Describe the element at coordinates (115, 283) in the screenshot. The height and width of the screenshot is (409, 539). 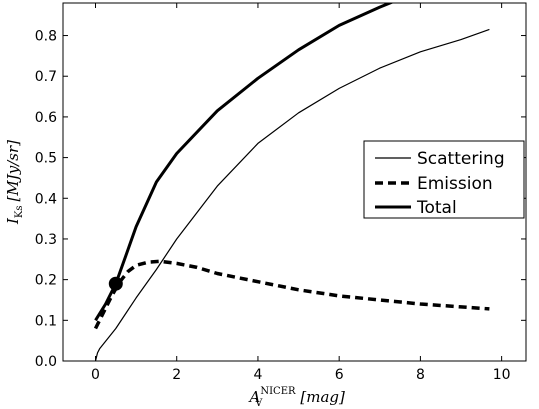
I see `data-marker` at that location.